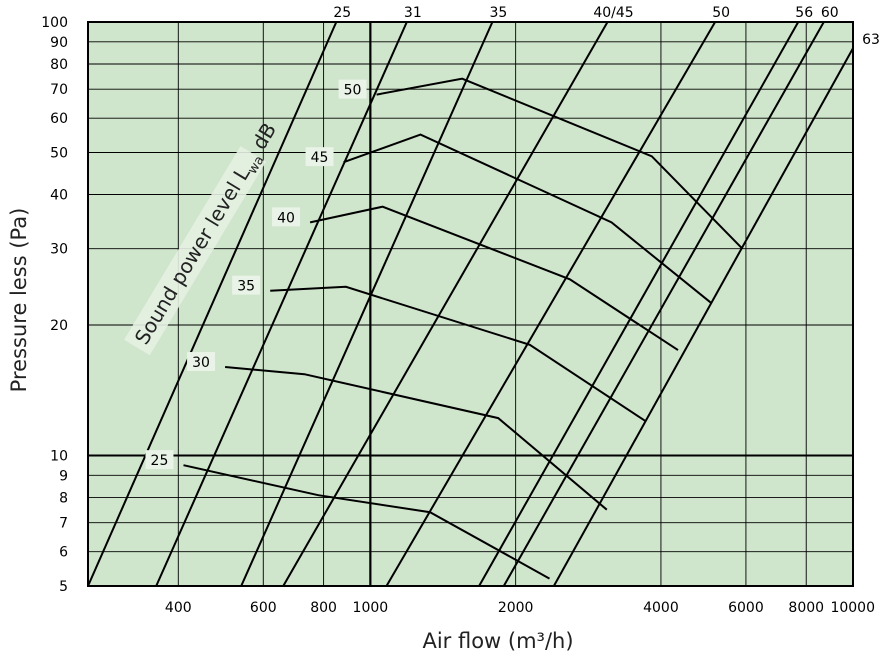 The width and height of the screenshot is (881, 659). Describe the element at coordinates (721, 13) in the screenshot. I see `fan-label: 50` at that location.